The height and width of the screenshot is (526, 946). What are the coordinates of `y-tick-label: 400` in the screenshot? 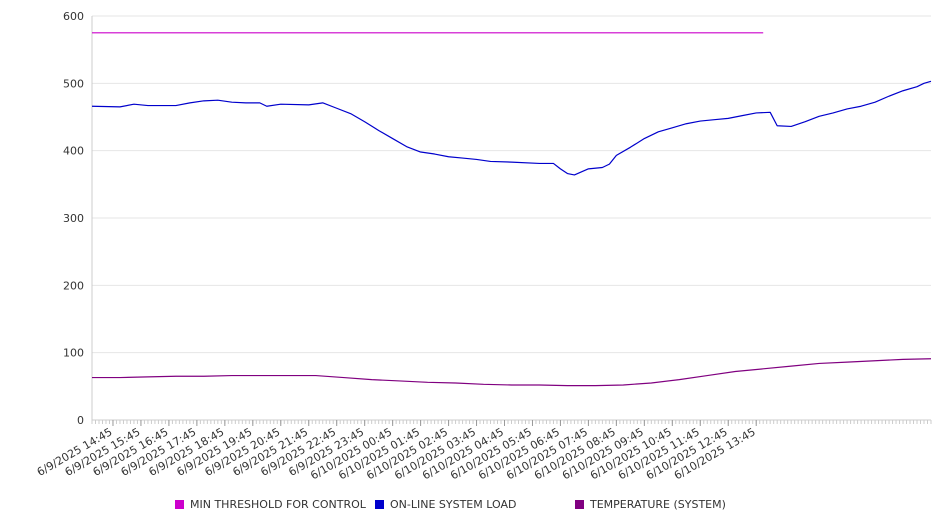 It's located at (73, 151).